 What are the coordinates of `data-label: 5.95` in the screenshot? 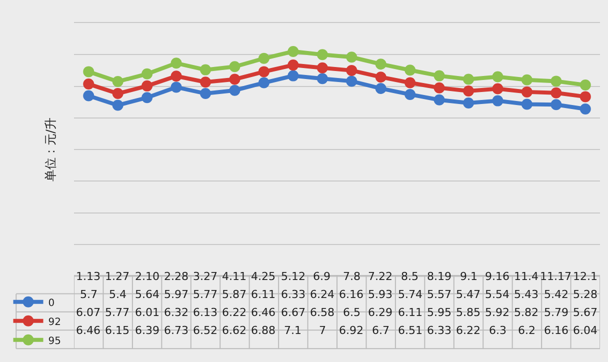 It's located at (439, 312).